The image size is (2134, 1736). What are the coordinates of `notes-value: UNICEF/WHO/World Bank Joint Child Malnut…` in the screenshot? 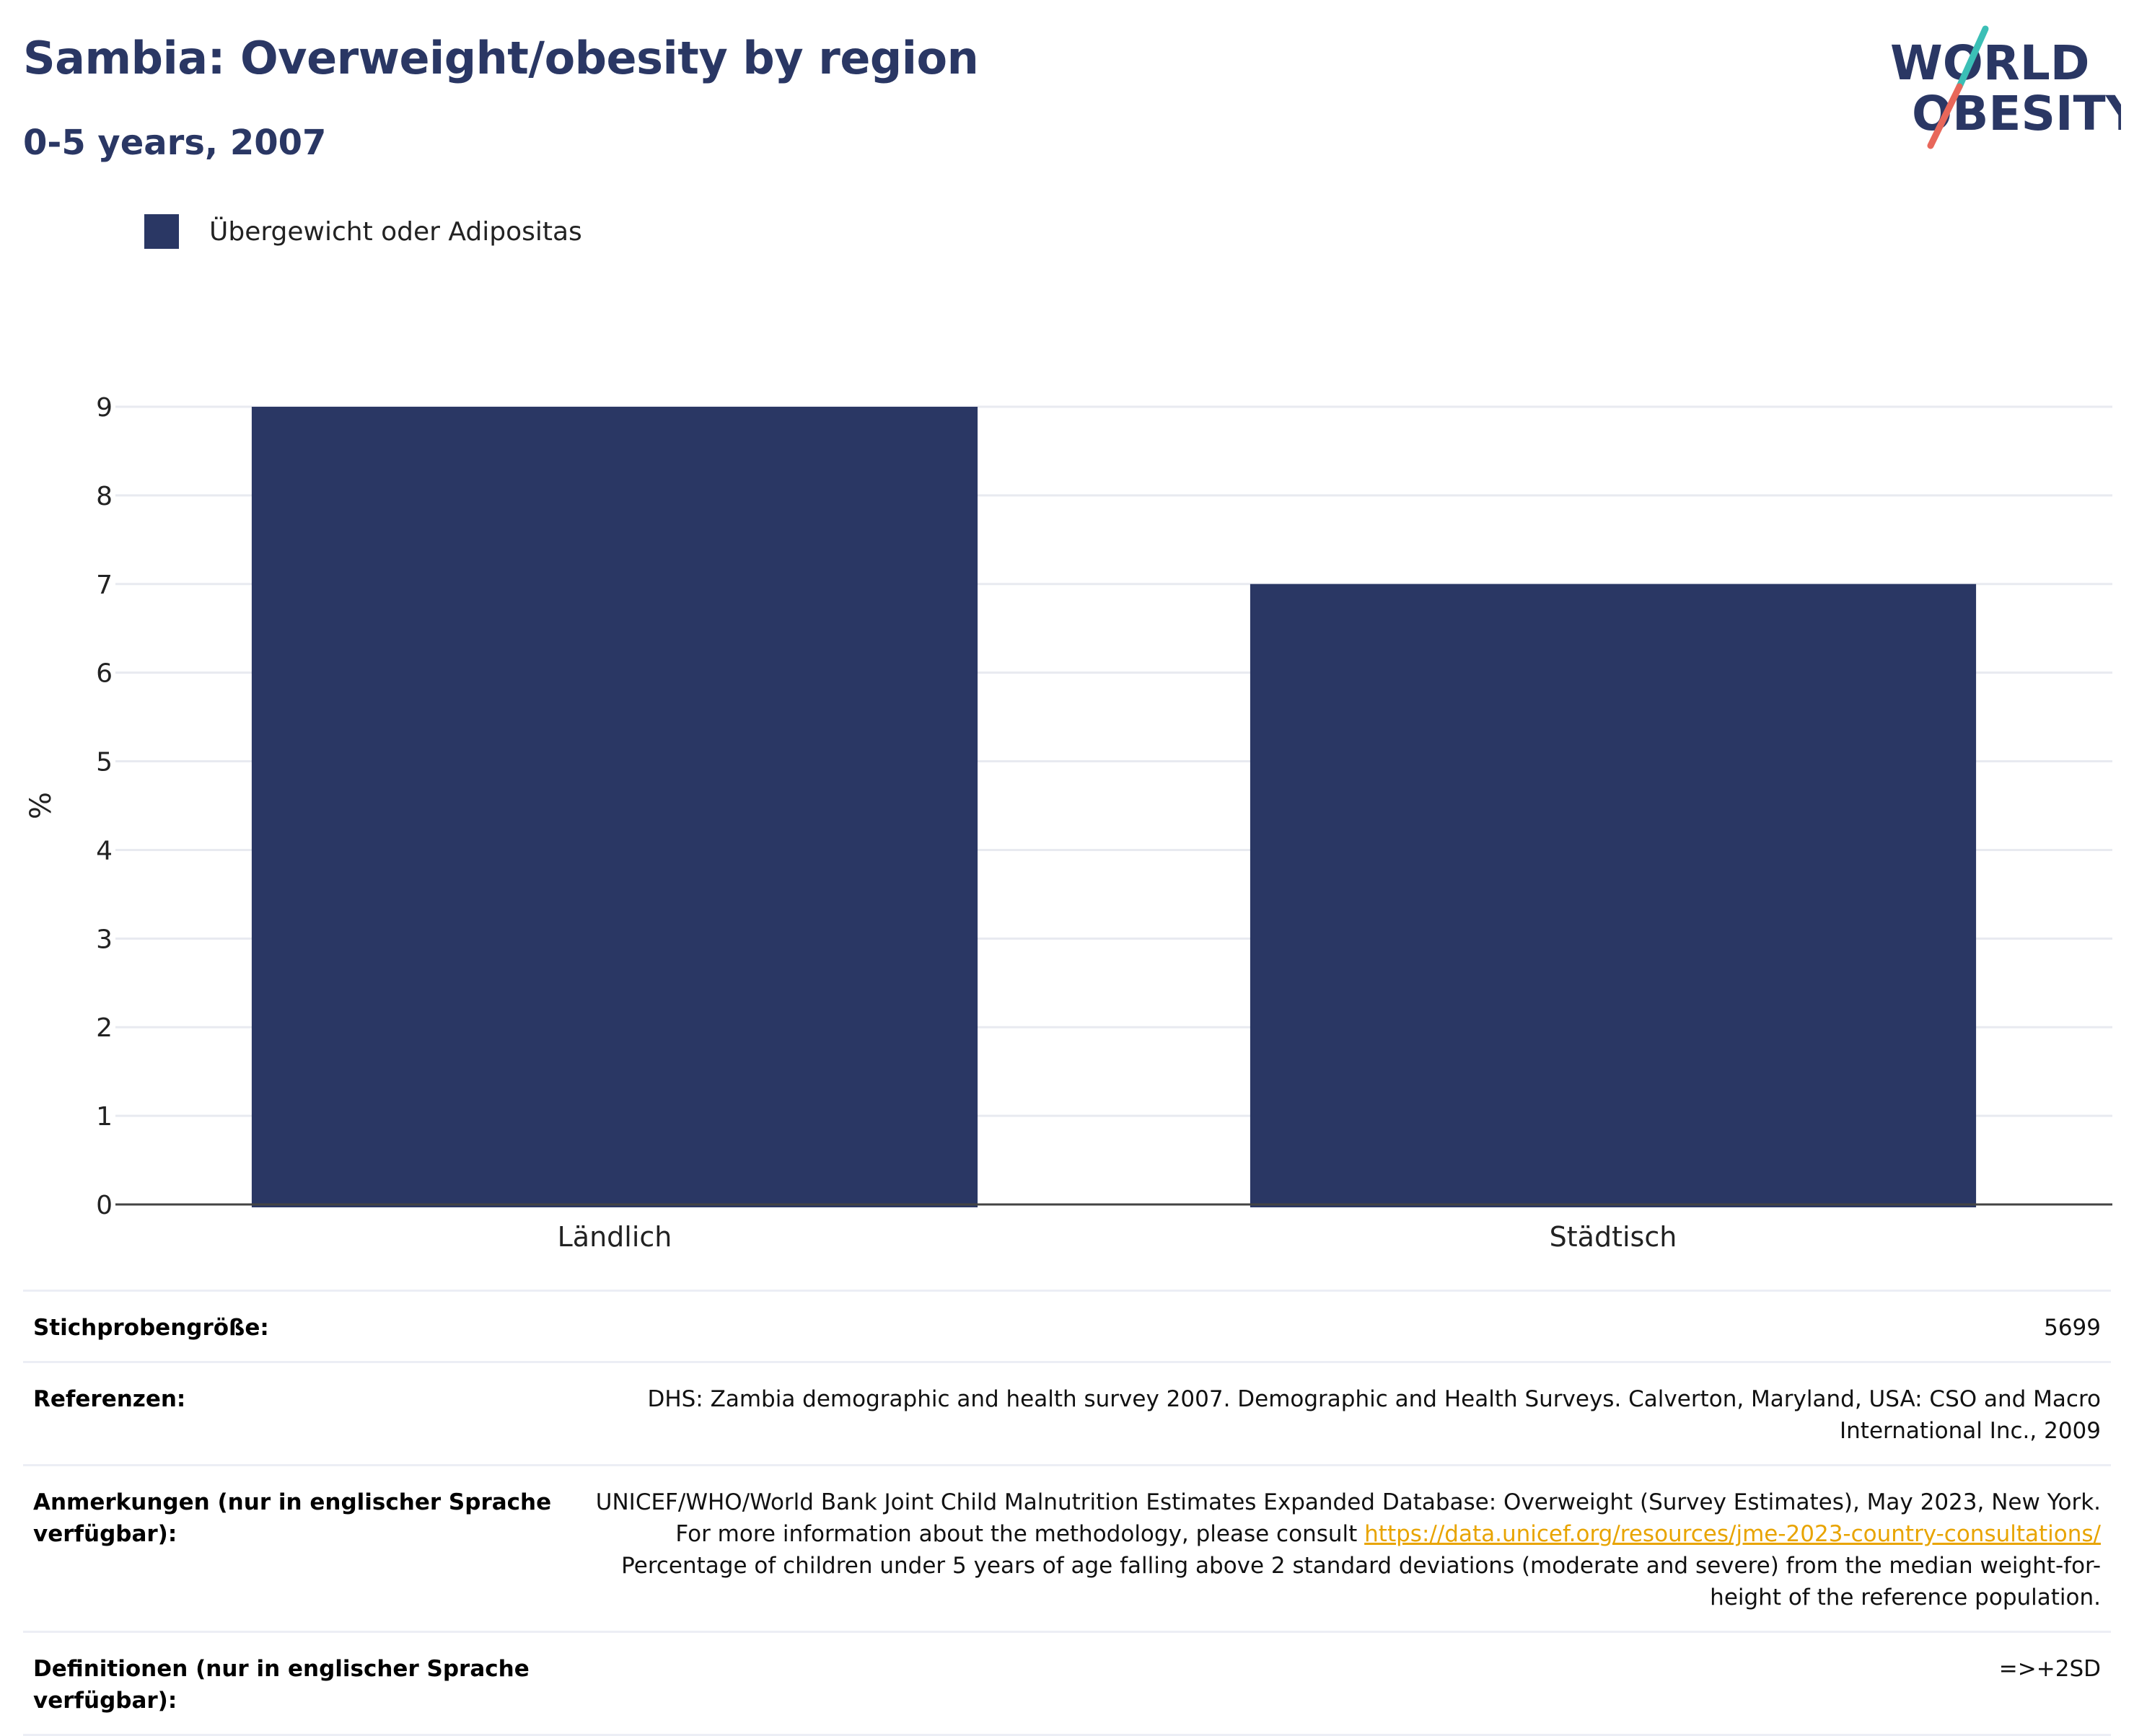 It's located at (1327, 1549).